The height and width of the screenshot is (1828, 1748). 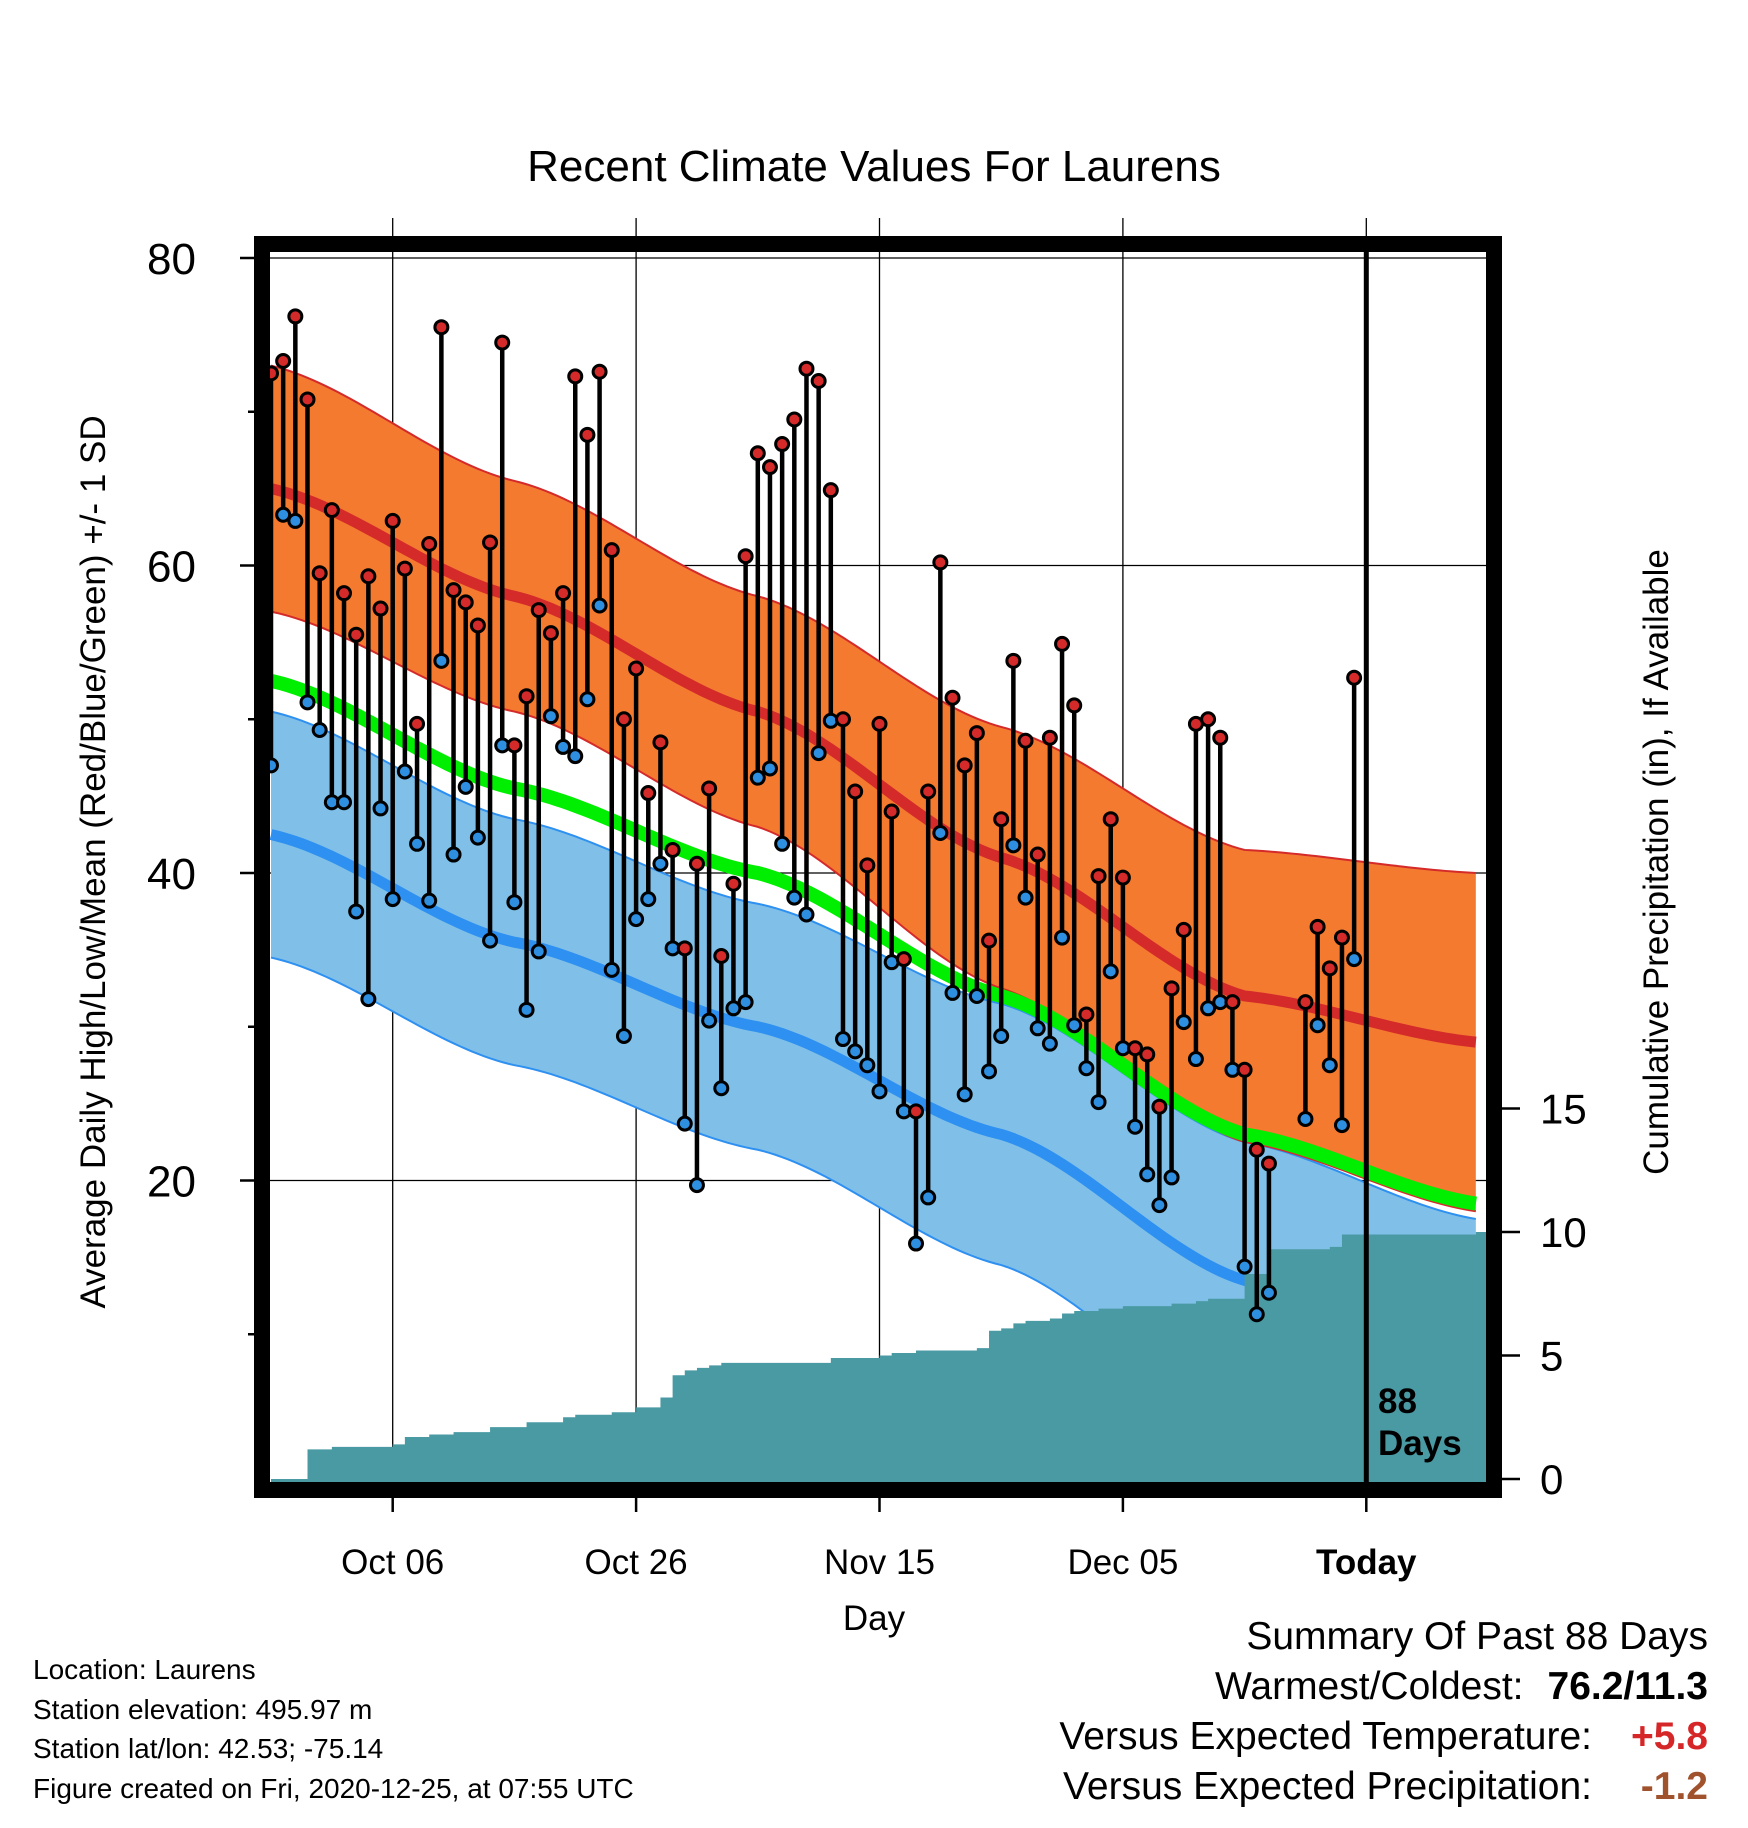 I want to click on days-word-label: Days, so click(x=1420, y=1443).